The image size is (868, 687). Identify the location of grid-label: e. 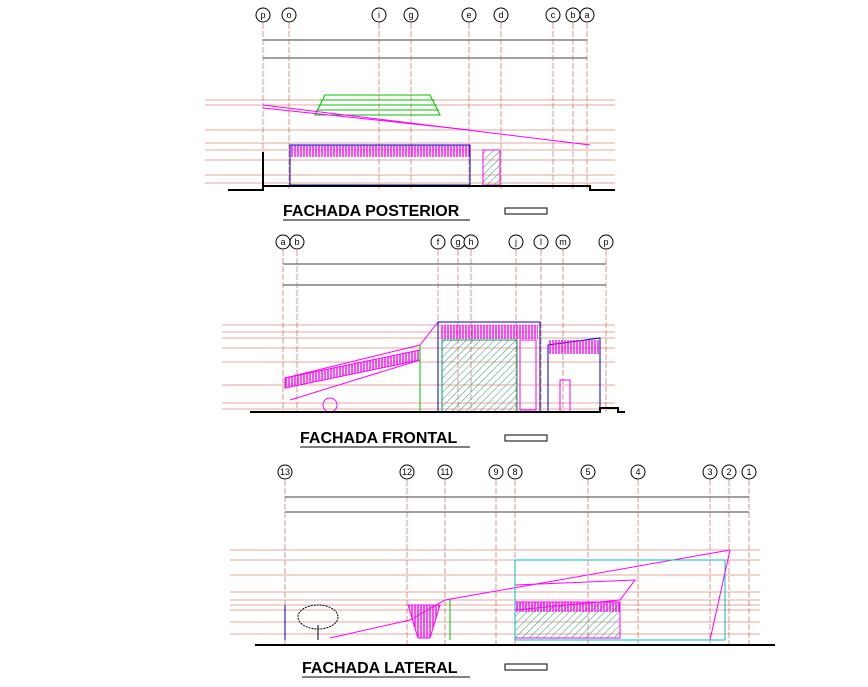
(468, 15).